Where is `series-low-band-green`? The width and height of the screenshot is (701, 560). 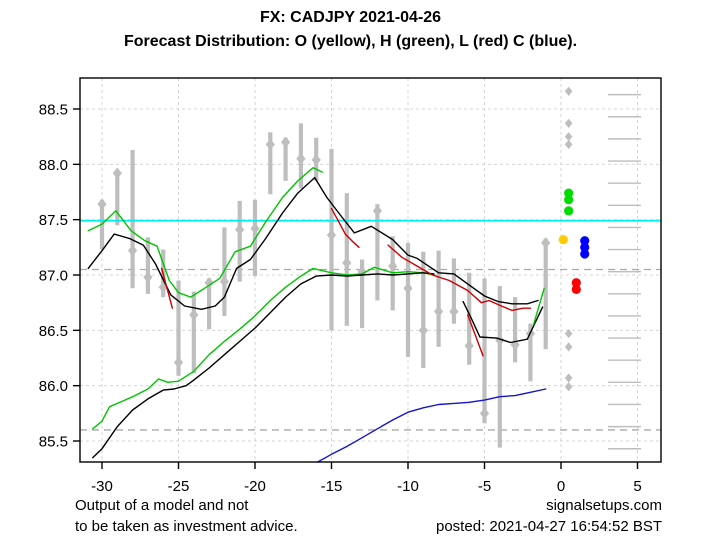 series-low-band-green is located at coordinates (263, 348).